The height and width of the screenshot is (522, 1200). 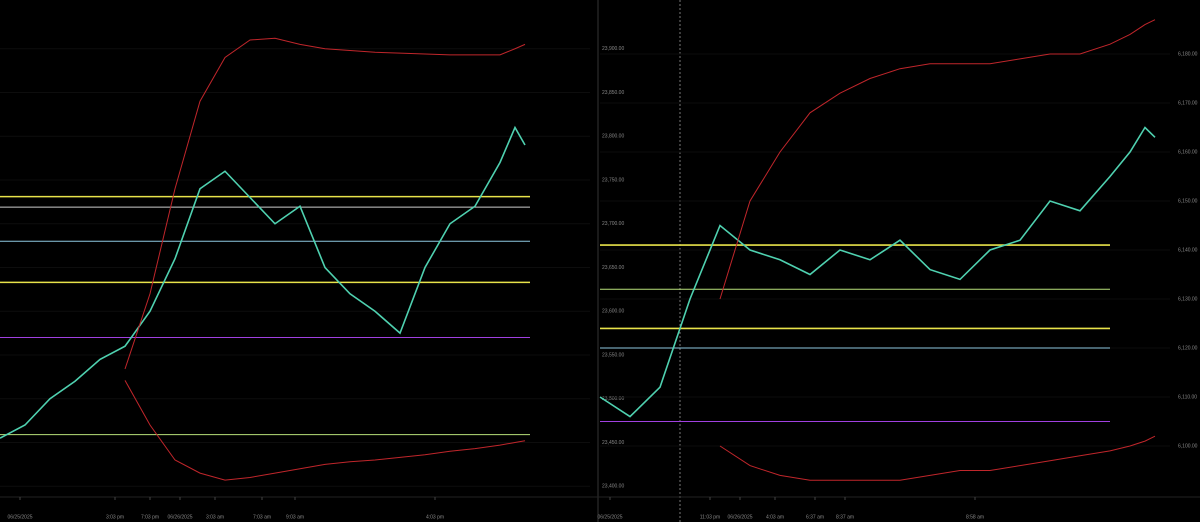 I want to click on x-tick-label: 3:03 am, so click(x=215, y=517).